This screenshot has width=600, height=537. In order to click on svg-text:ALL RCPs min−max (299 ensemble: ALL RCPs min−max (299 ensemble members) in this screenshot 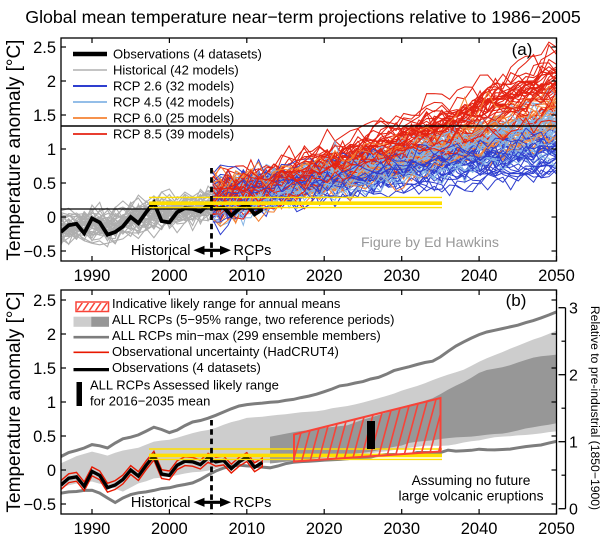, I will do `click(246, 335)`.